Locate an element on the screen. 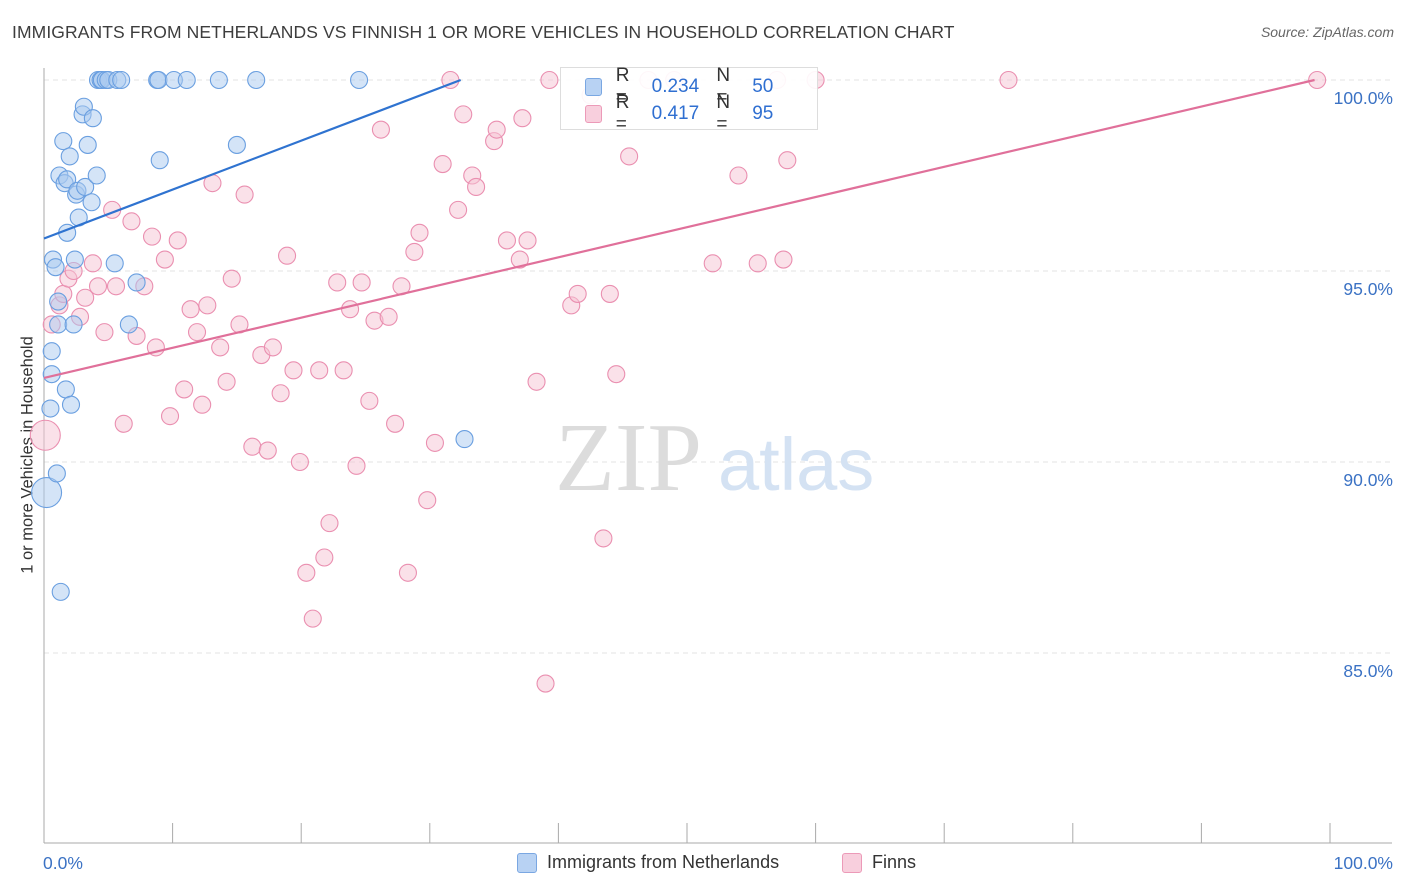 This screenshot has width=1406, height=892. y-tick-label: 95.0% is located at coordinates (1368, 289).